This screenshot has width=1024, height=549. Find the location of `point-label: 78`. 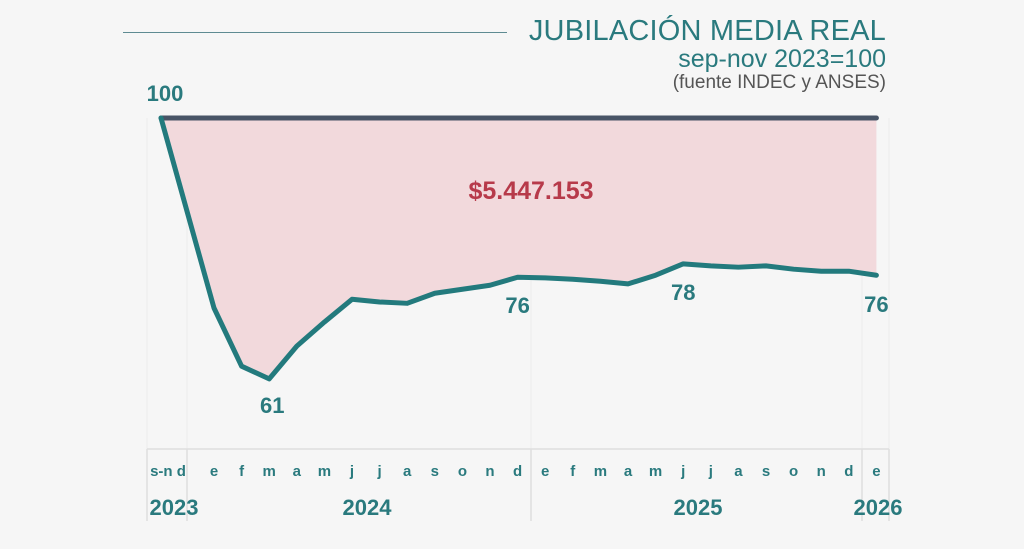

point-label: 78 is located at coordinates (683, 292).